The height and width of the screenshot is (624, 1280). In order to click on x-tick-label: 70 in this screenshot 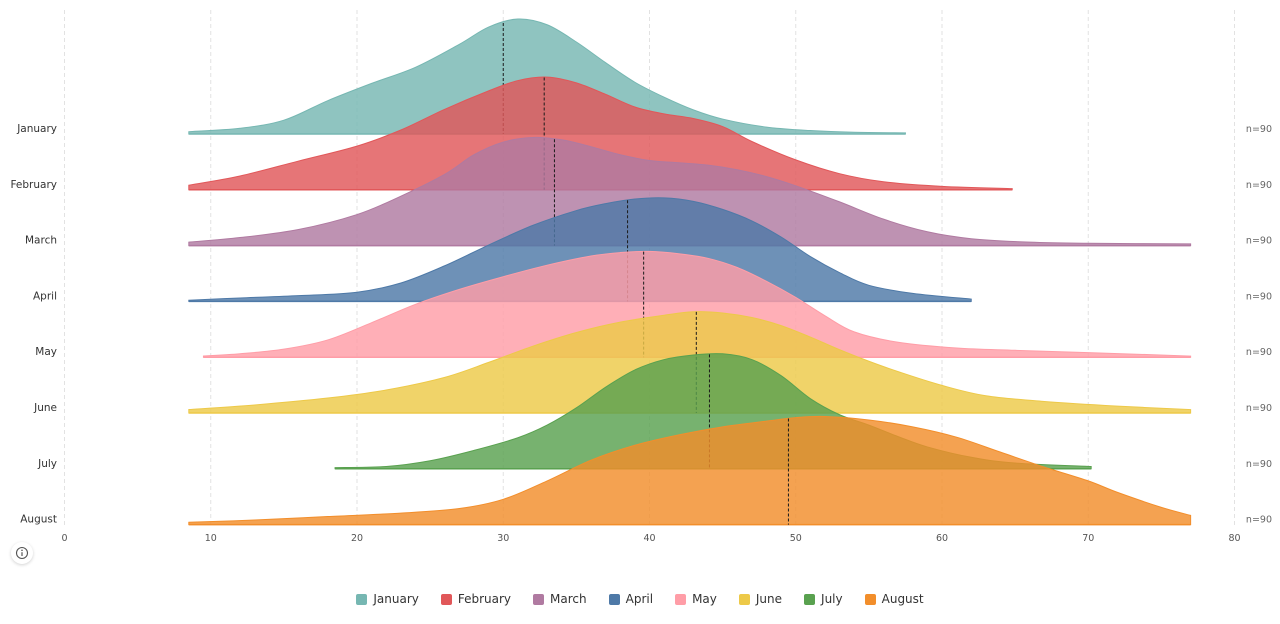, I will do `click(1088, 538)`.